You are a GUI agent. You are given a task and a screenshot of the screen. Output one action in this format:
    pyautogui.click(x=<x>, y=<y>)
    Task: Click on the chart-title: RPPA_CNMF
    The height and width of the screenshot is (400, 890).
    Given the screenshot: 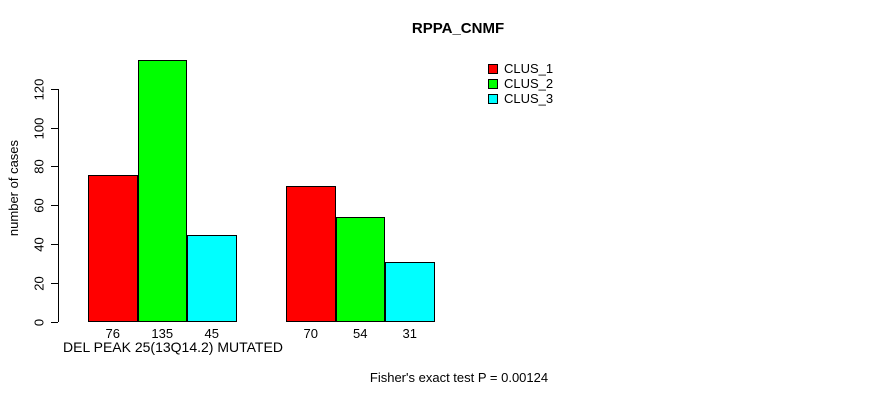 What is the action you would take?
    pyautogui.click(x=458, y=28)
    